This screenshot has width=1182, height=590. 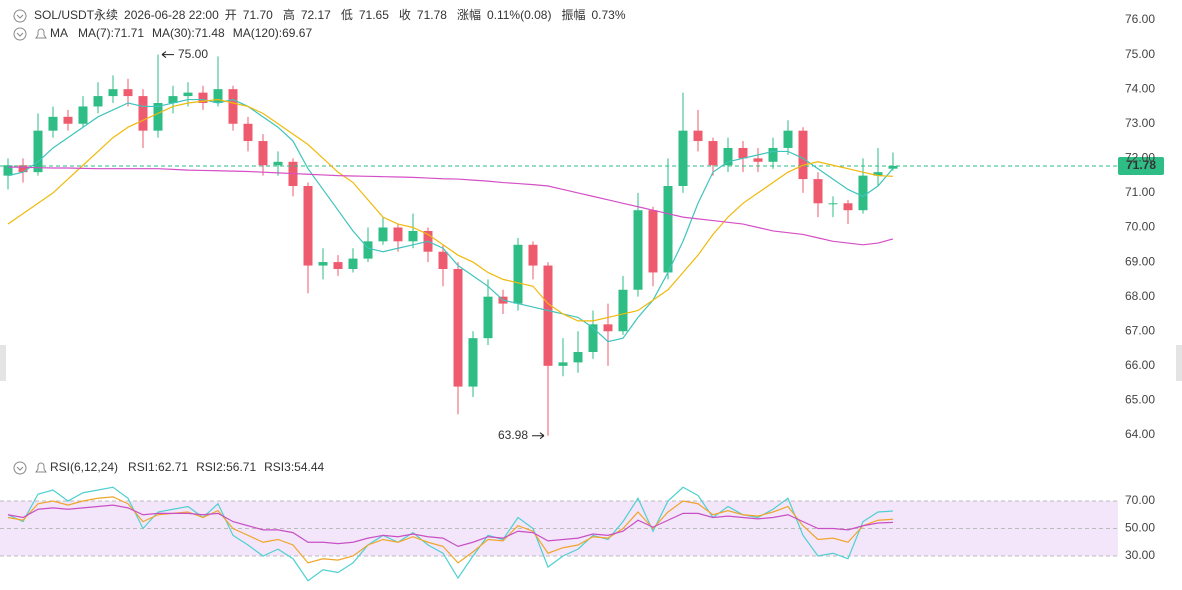 What do you see at coordinates (374, 15) in the screenshot?
I see `field-value: 71.65` at bounding box center [374, 15].